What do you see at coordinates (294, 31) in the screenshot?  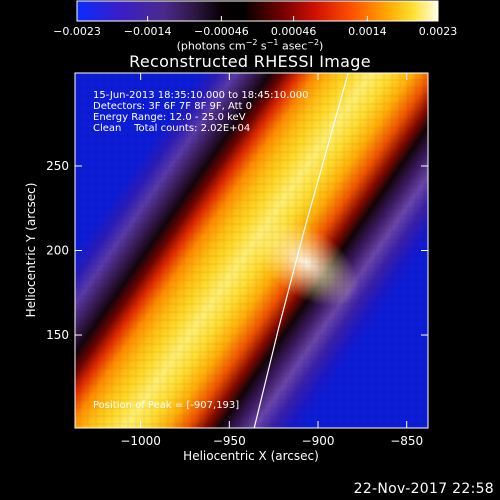 I see `colorbar-tick-label: 0.00046` at bounding box center [294, 31].